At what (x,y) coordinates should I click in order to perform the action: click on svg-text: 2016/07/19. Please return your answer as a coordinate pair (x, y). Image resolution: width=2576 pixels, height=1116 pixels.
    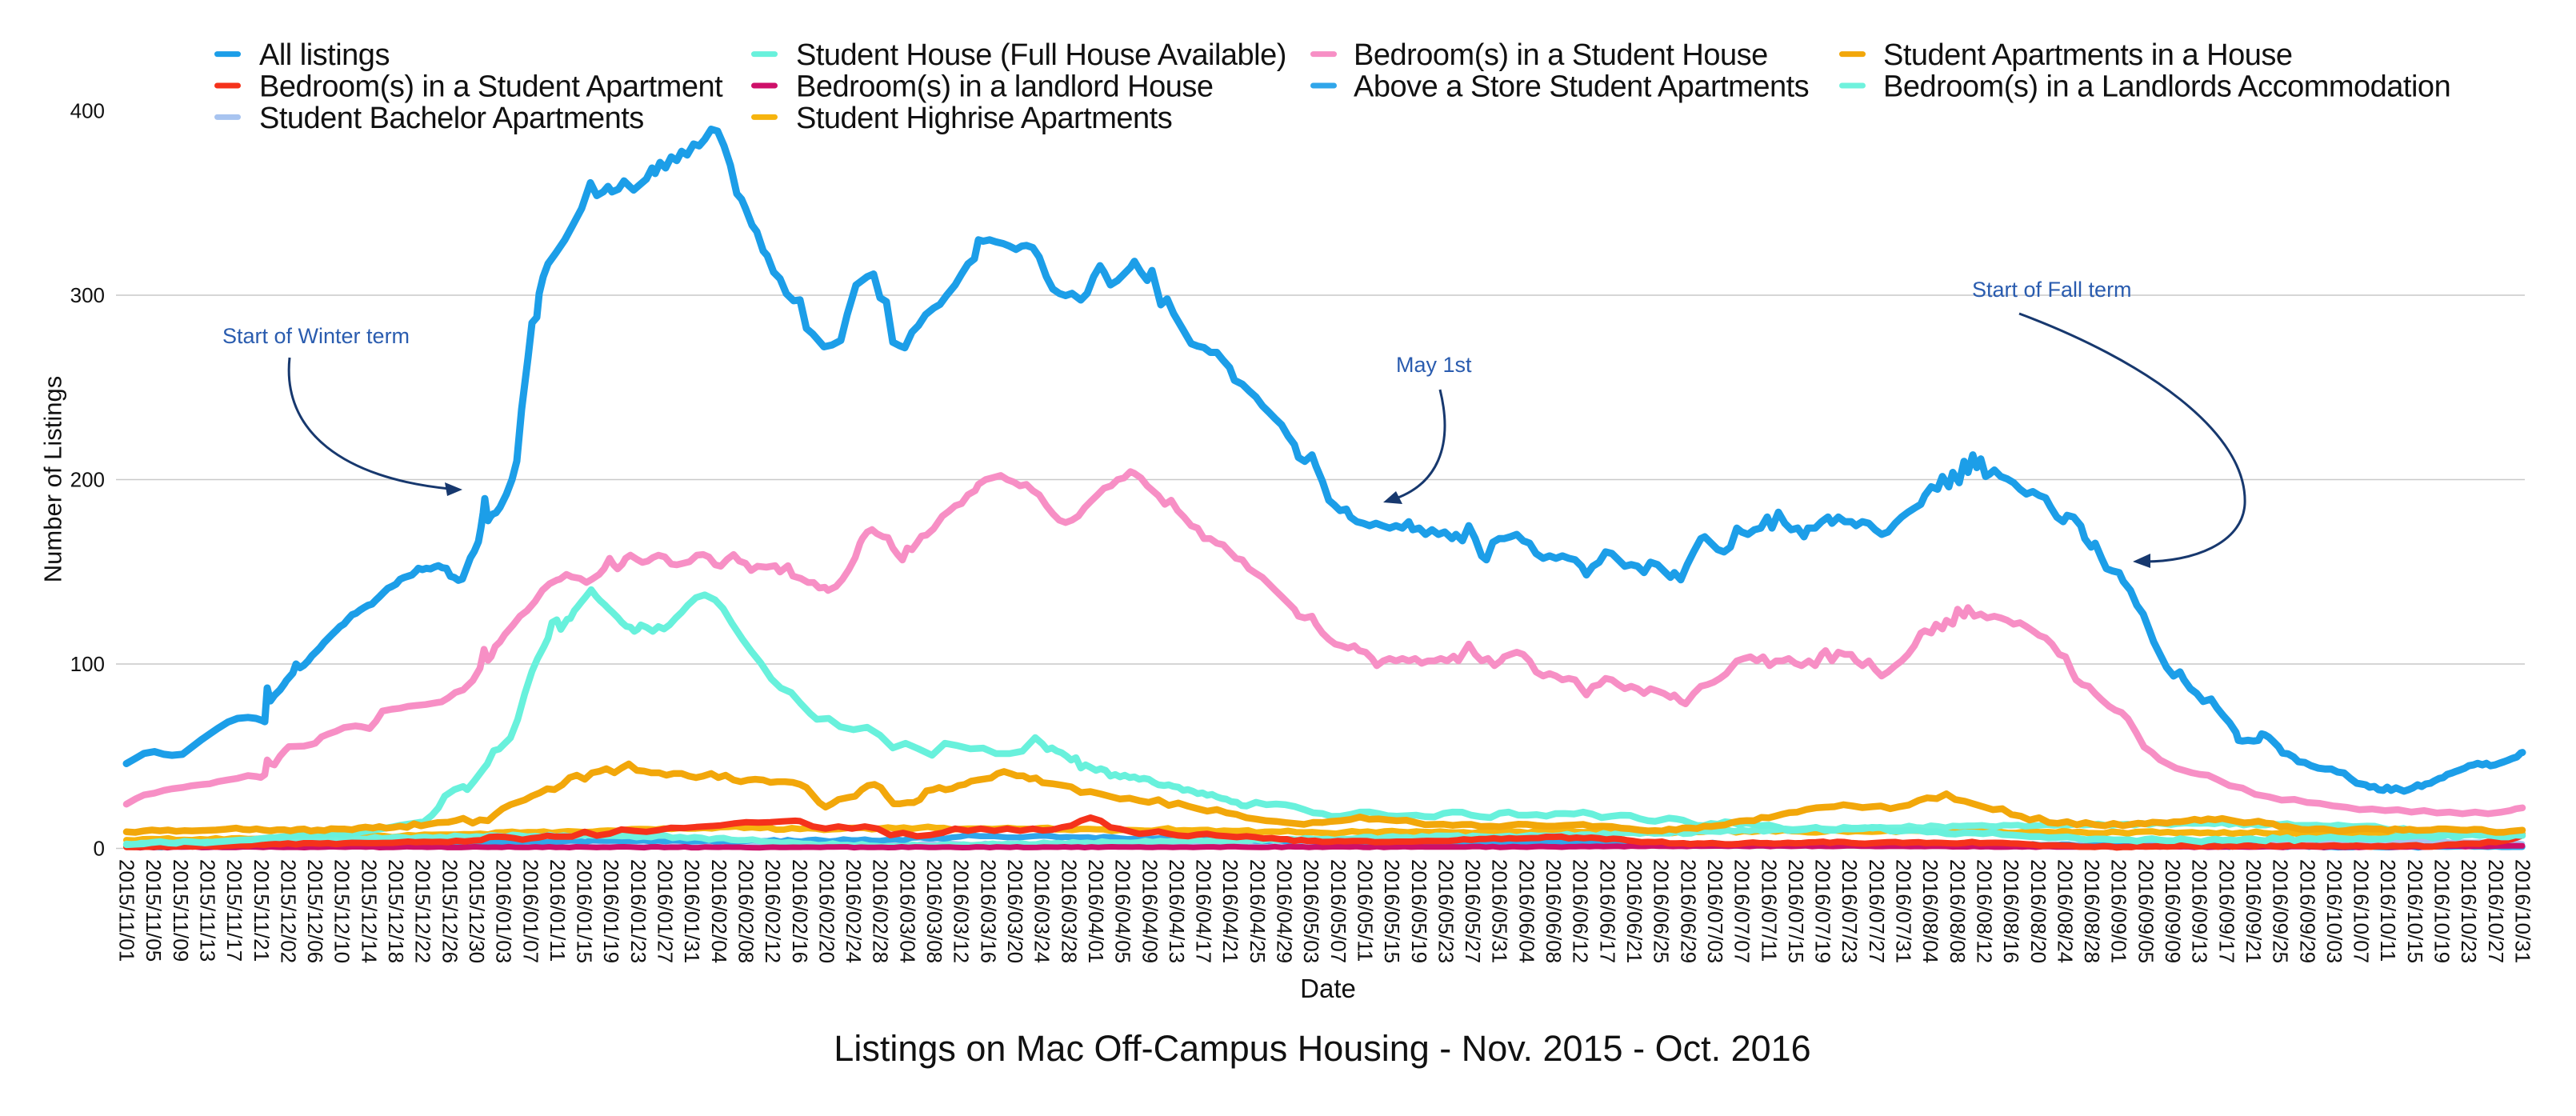
    Looking at the image, I should click on (1823, 911).